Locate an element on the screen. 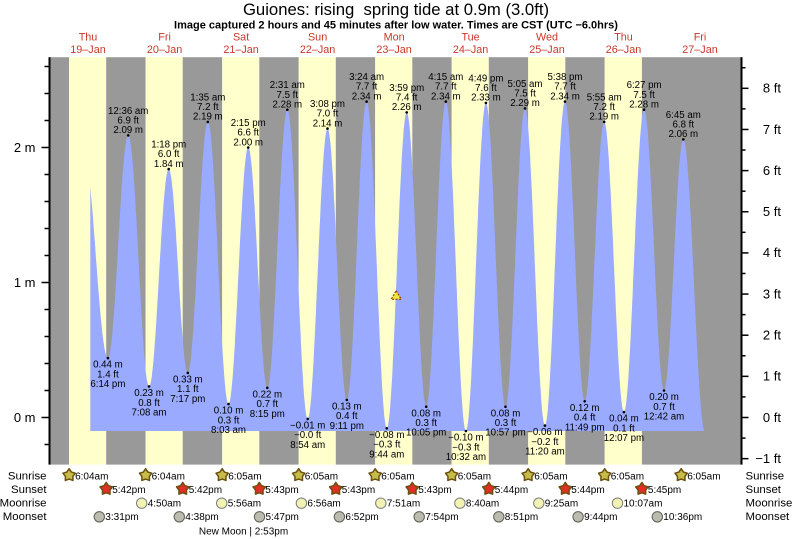 The height and width of the screenshot is (539, 793). svg-text: 7.2 ft is located at coordinates (208, 107).